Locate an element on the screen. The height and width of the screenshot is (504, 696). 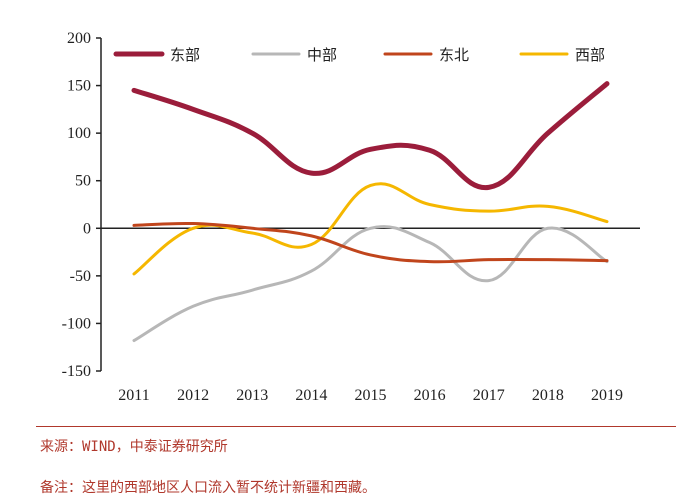
y-tick-label: -150 is located at coordinates (76, 371).